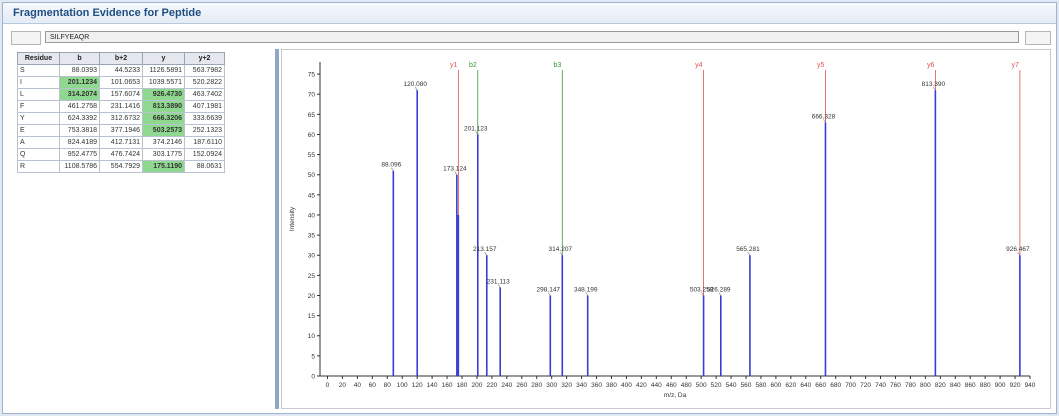 This screenshot has height=416, width=1059. Describe the element at coordinates (26, 38) in the screenshot. I see `left-toggle-box` at that location.